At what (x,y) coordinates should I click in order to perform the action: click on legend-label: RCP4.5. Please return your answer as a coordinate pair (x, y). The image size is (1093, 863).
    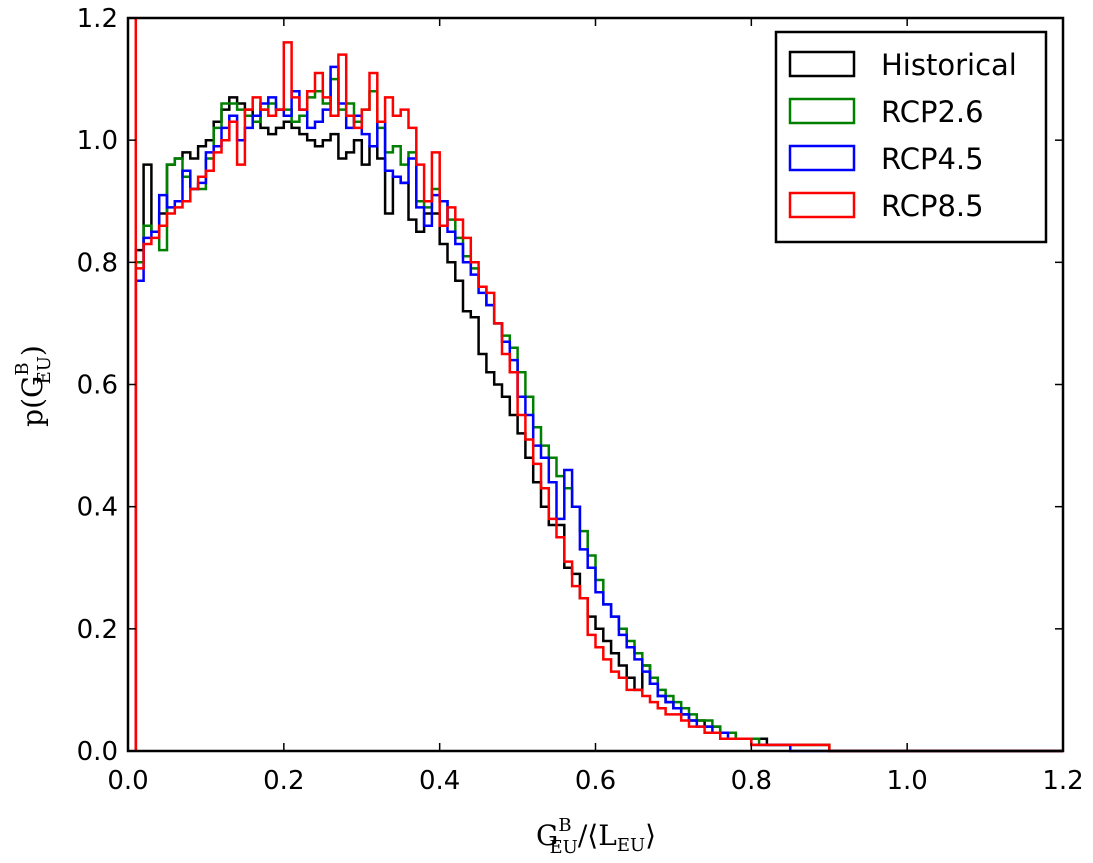
    Looking at the image, I should click on (932, 159).